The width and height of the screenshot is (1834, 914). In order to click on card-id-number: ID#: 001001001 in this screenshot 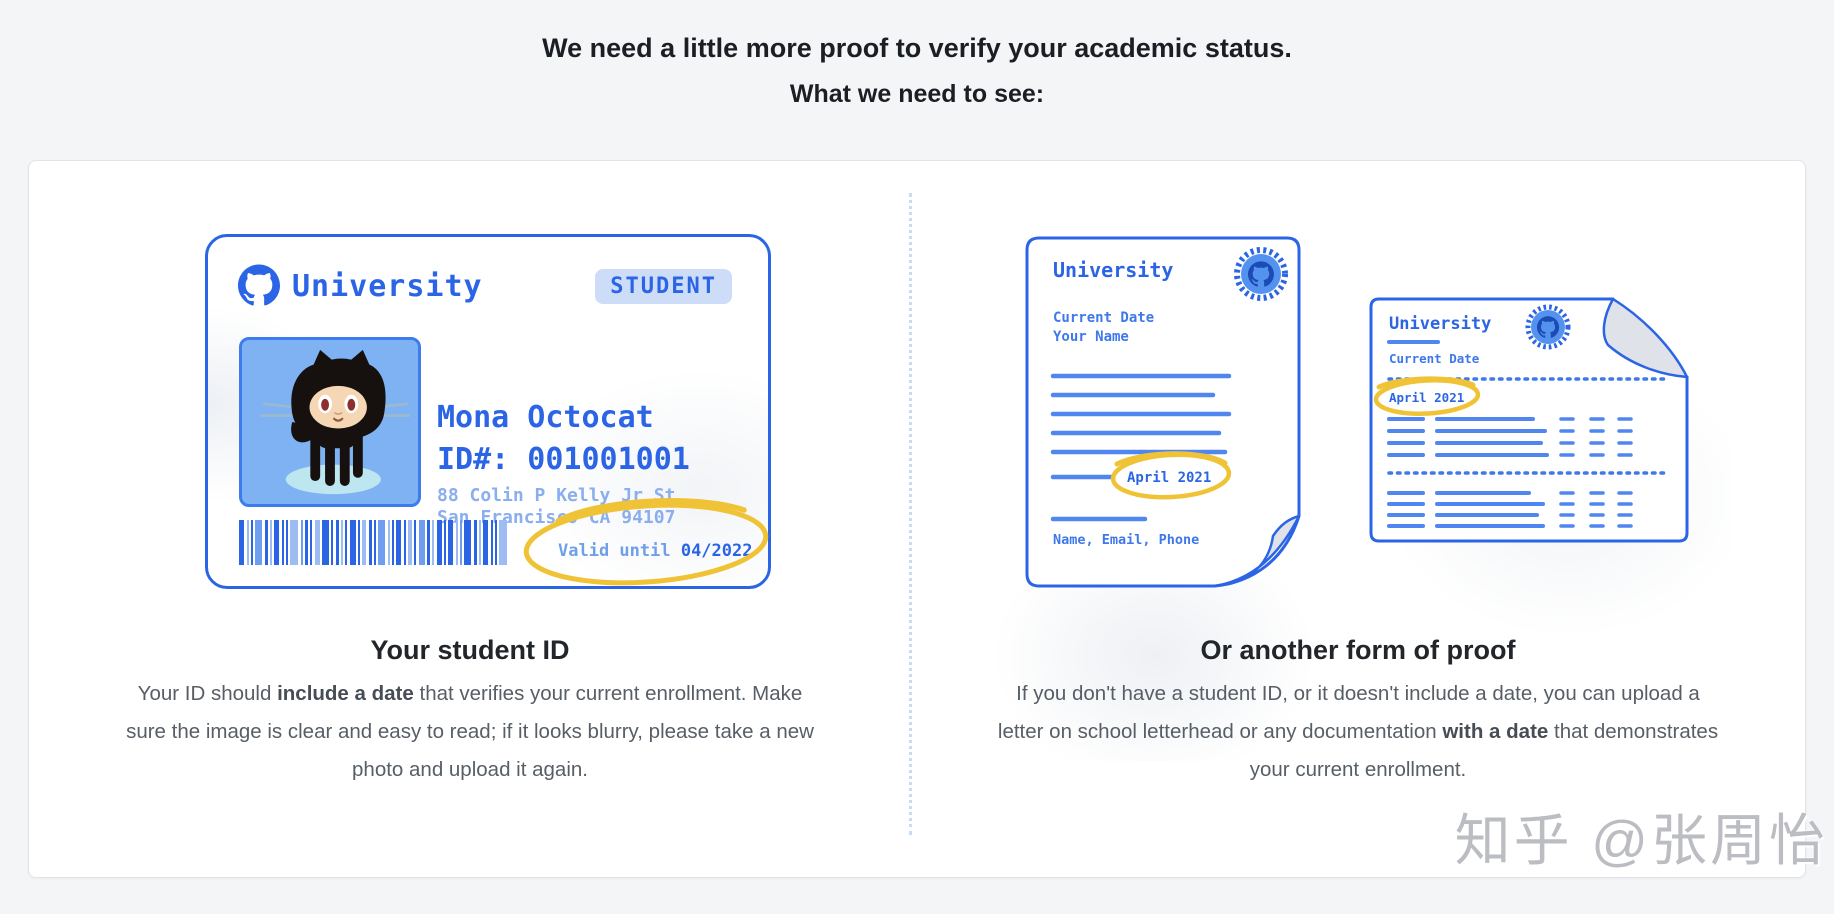, I will do `click(563, 459)`.